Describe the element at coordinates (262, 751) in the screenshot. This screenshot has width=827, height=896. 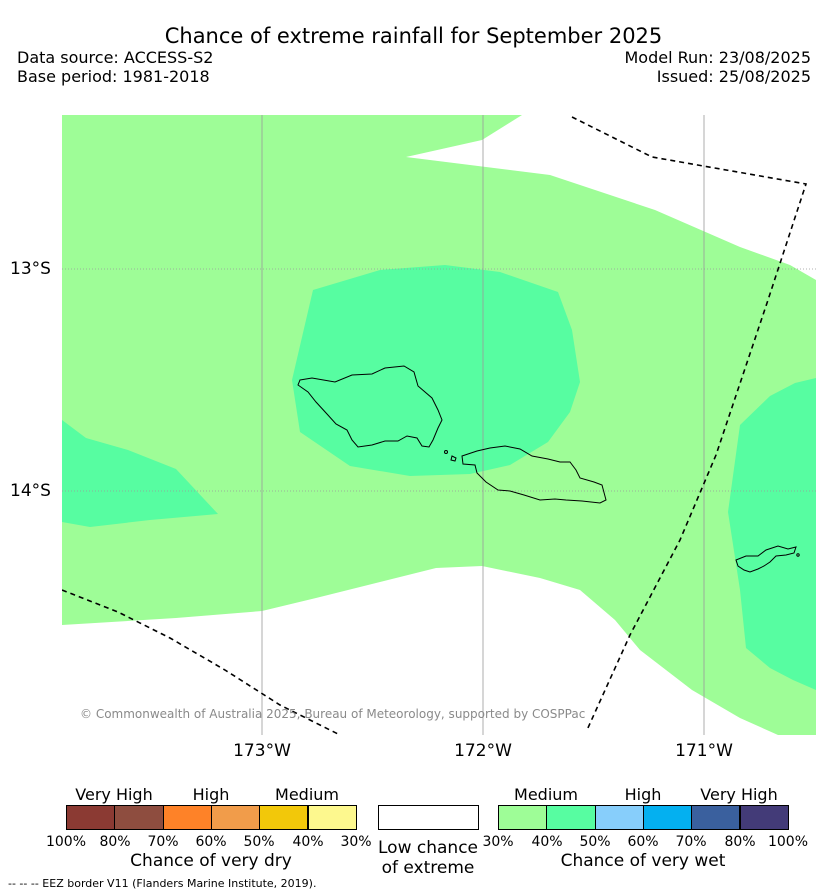
I see `lon-label-173w: 173°W` at that location.